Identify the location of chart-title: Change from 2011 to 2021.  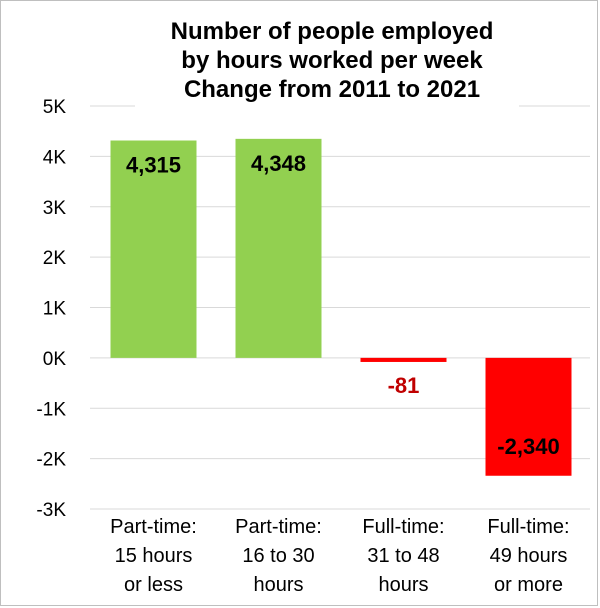
(332, 89).